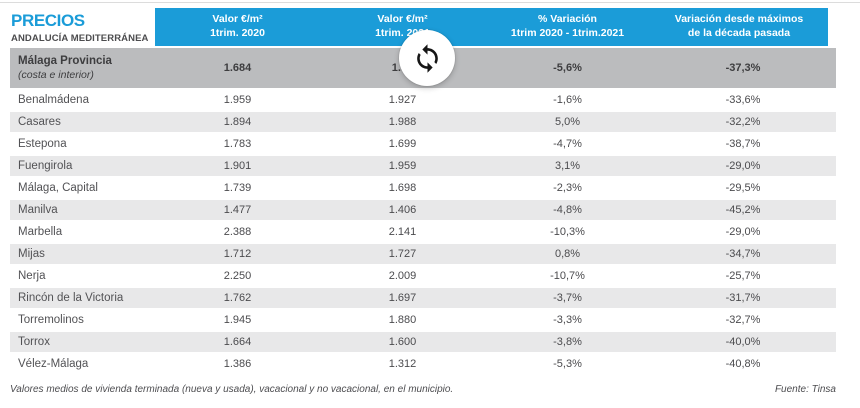 The height and width of the screenshot is (408, 860). What do you see at coordinates (743, 320) in the screenshot?
I see `variation-decade: -32,7%` at bounding box center [743, 320].